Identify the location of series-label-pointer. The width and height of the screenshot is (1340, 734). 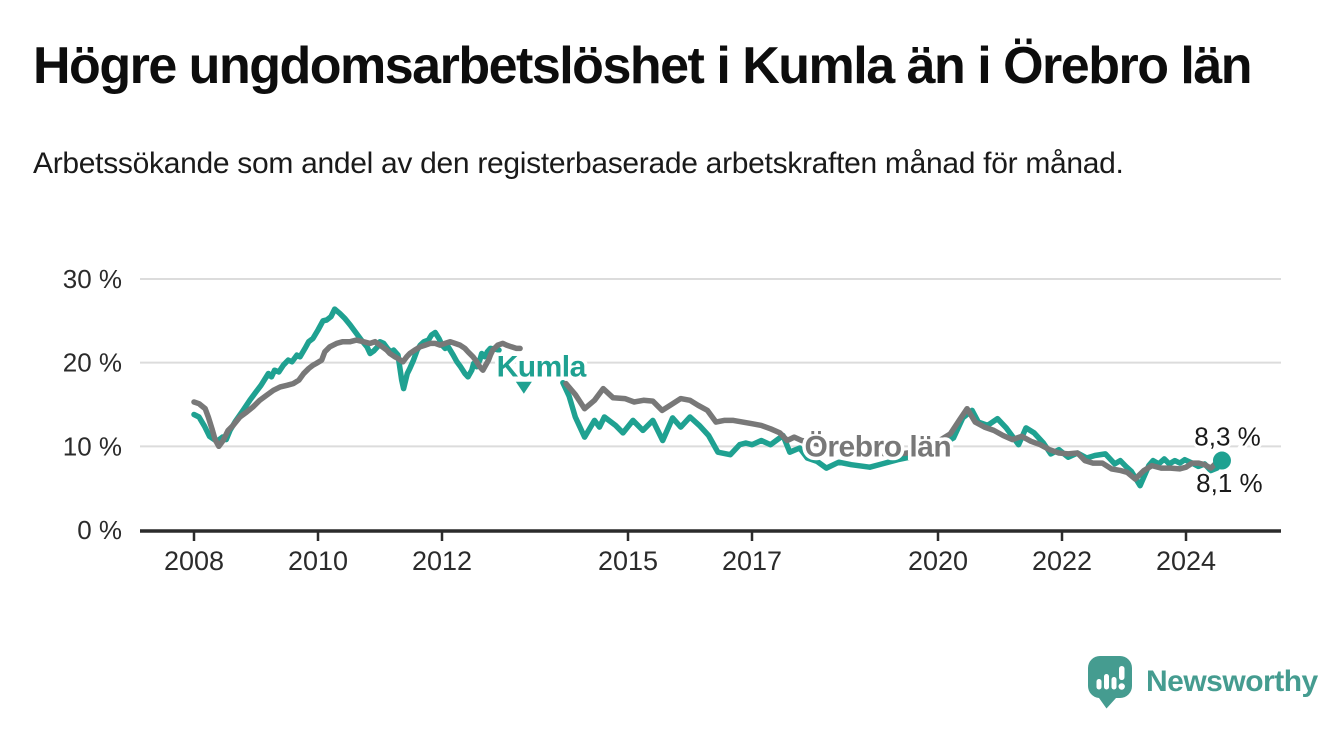
(523, 387).